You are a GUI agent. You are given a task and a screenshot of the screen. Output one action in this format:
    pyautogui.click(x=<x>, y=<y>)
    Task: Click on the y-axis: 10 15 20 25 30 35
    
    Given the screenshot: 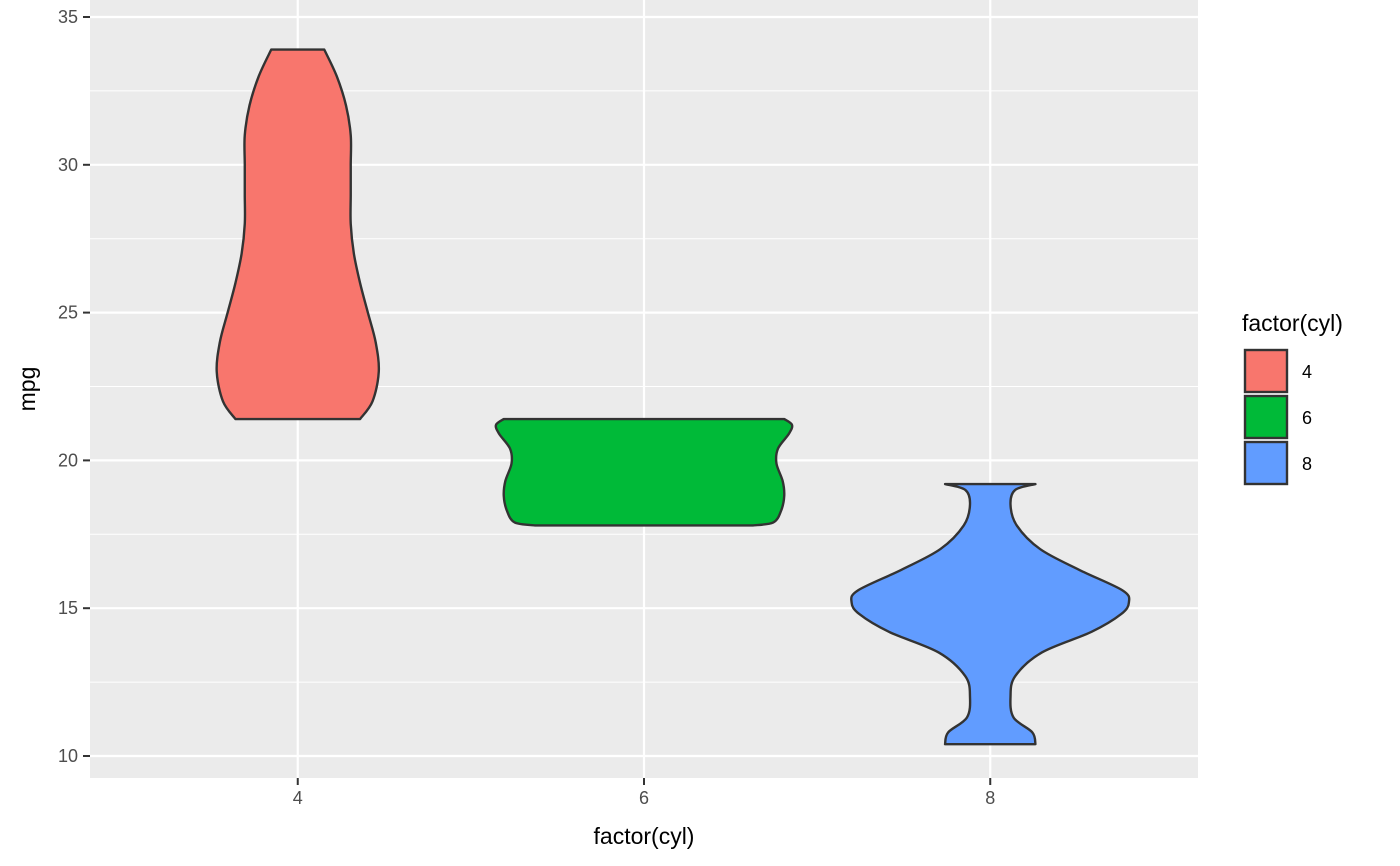 What is the action you would take?
    pyautogui.click(x=74, y=386)
    